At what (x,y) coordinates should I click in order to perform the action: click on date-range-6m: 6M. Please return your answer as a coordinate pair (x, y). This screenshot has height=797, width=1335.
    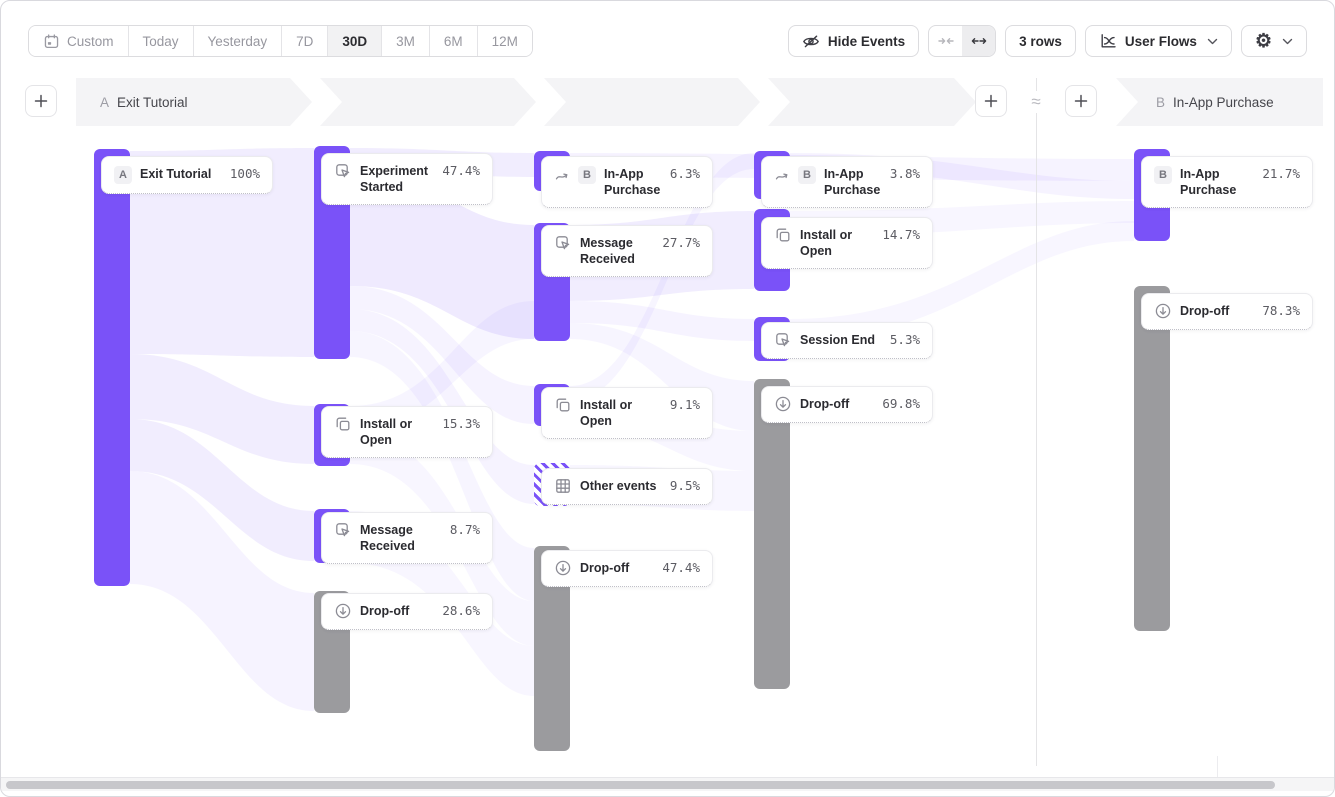
    Looking at the image, I should click on (453, 41).